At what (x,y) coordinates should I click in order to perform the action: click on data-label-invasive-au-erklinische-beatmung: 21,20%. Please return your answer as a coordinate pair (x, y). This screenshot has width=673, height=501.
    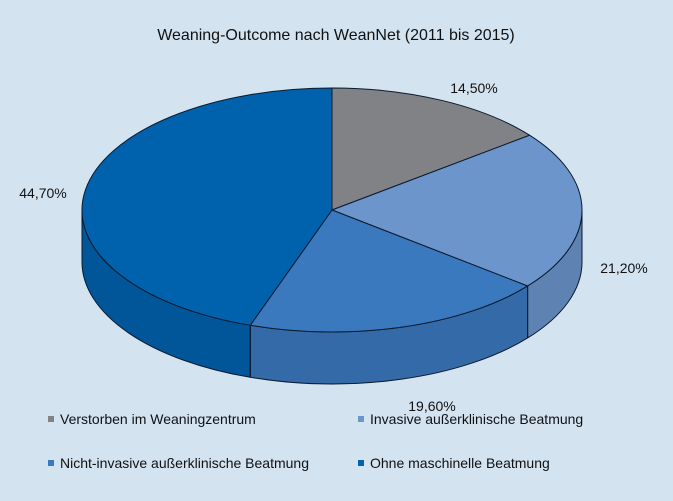
    Looking at the image, I should click on (623, 268).